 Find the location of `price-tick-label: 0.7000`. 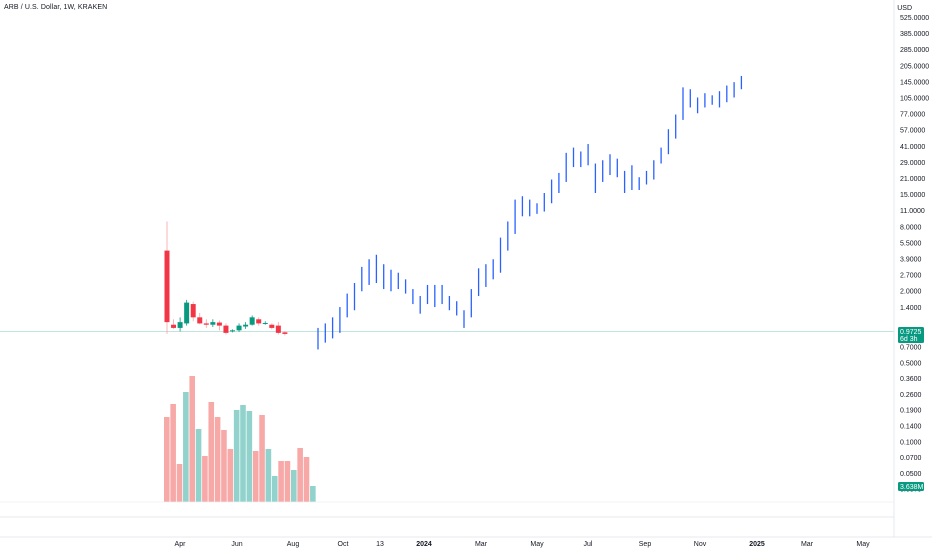

price-tick-label: 0.7000 is located at coordinates (911, 348).